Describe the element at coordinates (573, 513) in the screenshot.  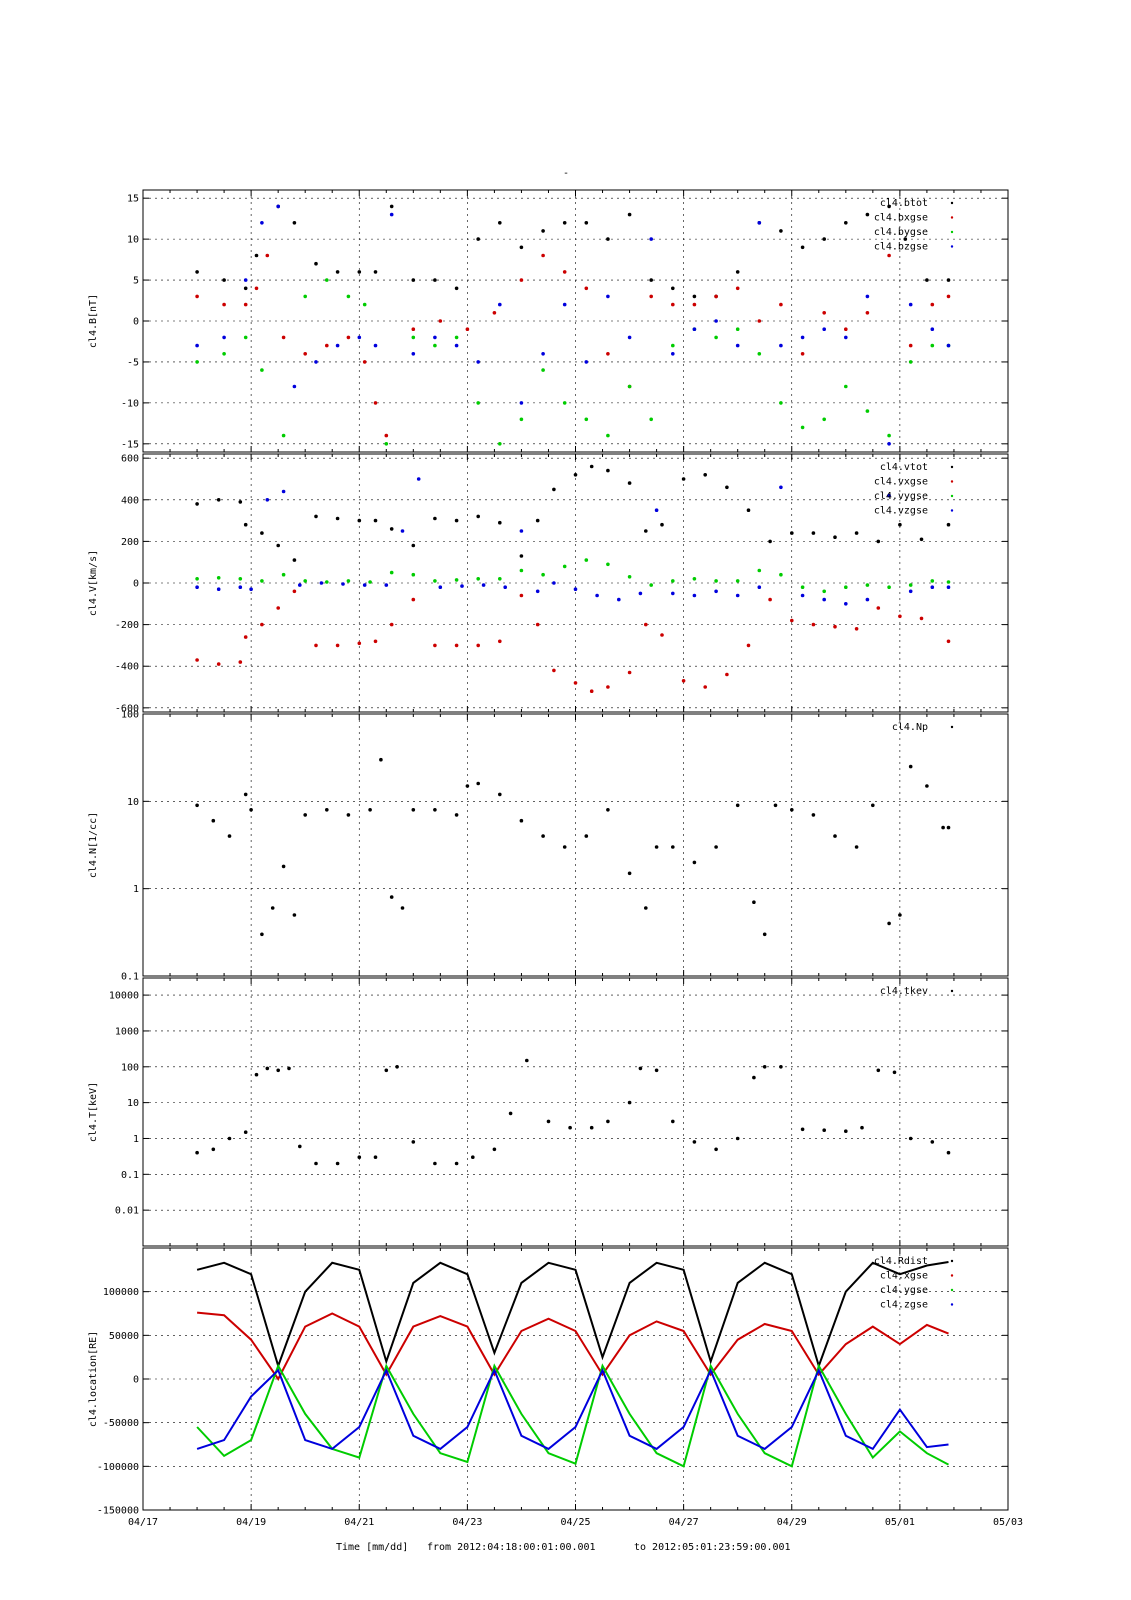
I see `series-cl4.vtot` at that location.